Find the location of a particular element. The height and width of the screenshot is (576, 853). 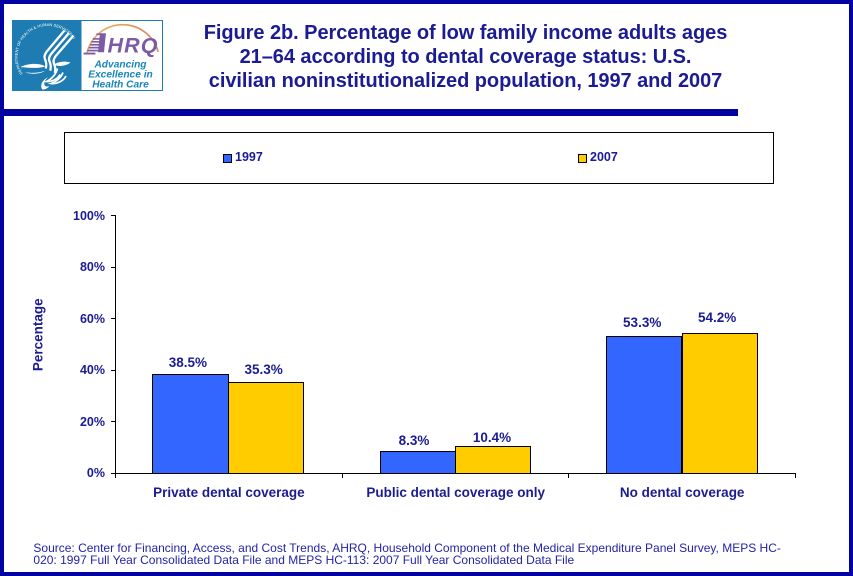

svg-text: Excellence in is located at coordinates (120, 74).